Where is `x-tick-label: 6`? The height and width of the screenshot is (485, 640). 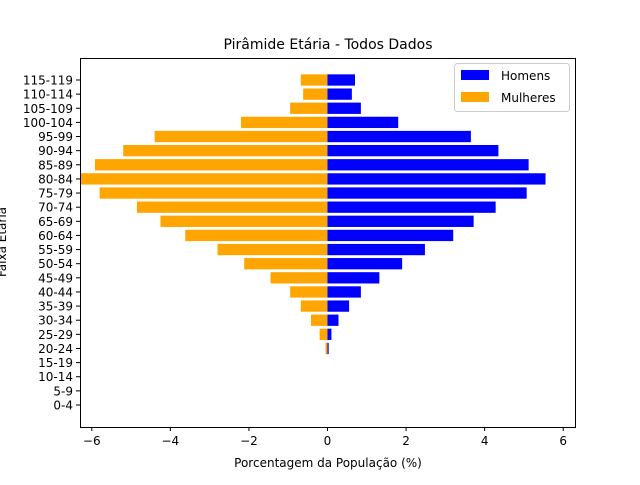 x-tick-label: 6 is located at coordinates (563, 441).